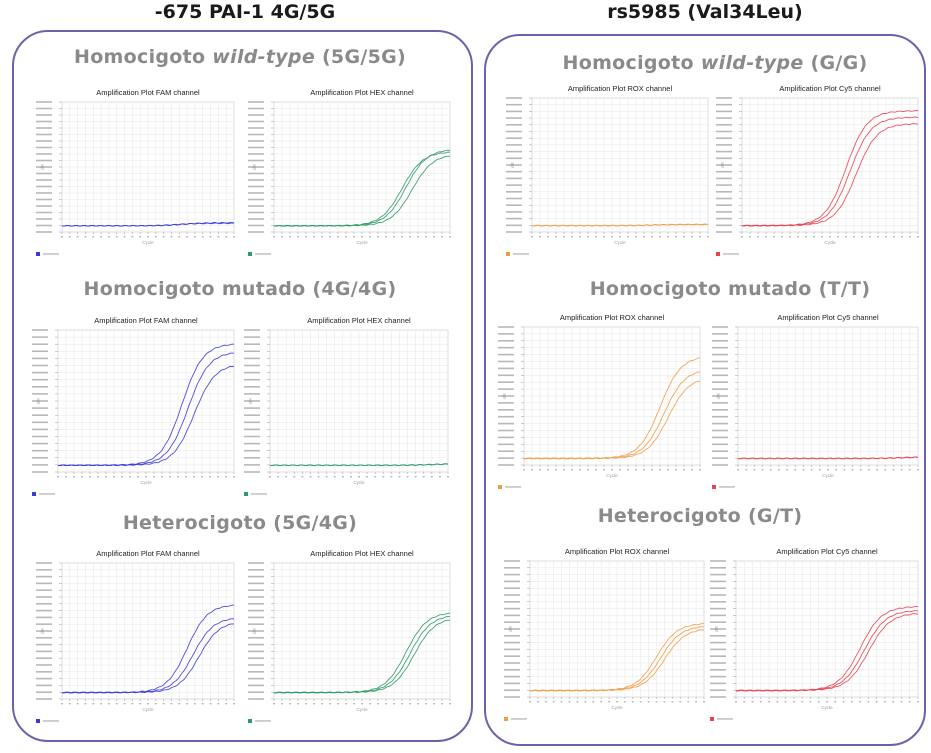 This screenshot has height=753, width=931. I want to click on chart-left-mut-fam: Amplification Plot FAM channel Cycle dR, so click(133, 406).